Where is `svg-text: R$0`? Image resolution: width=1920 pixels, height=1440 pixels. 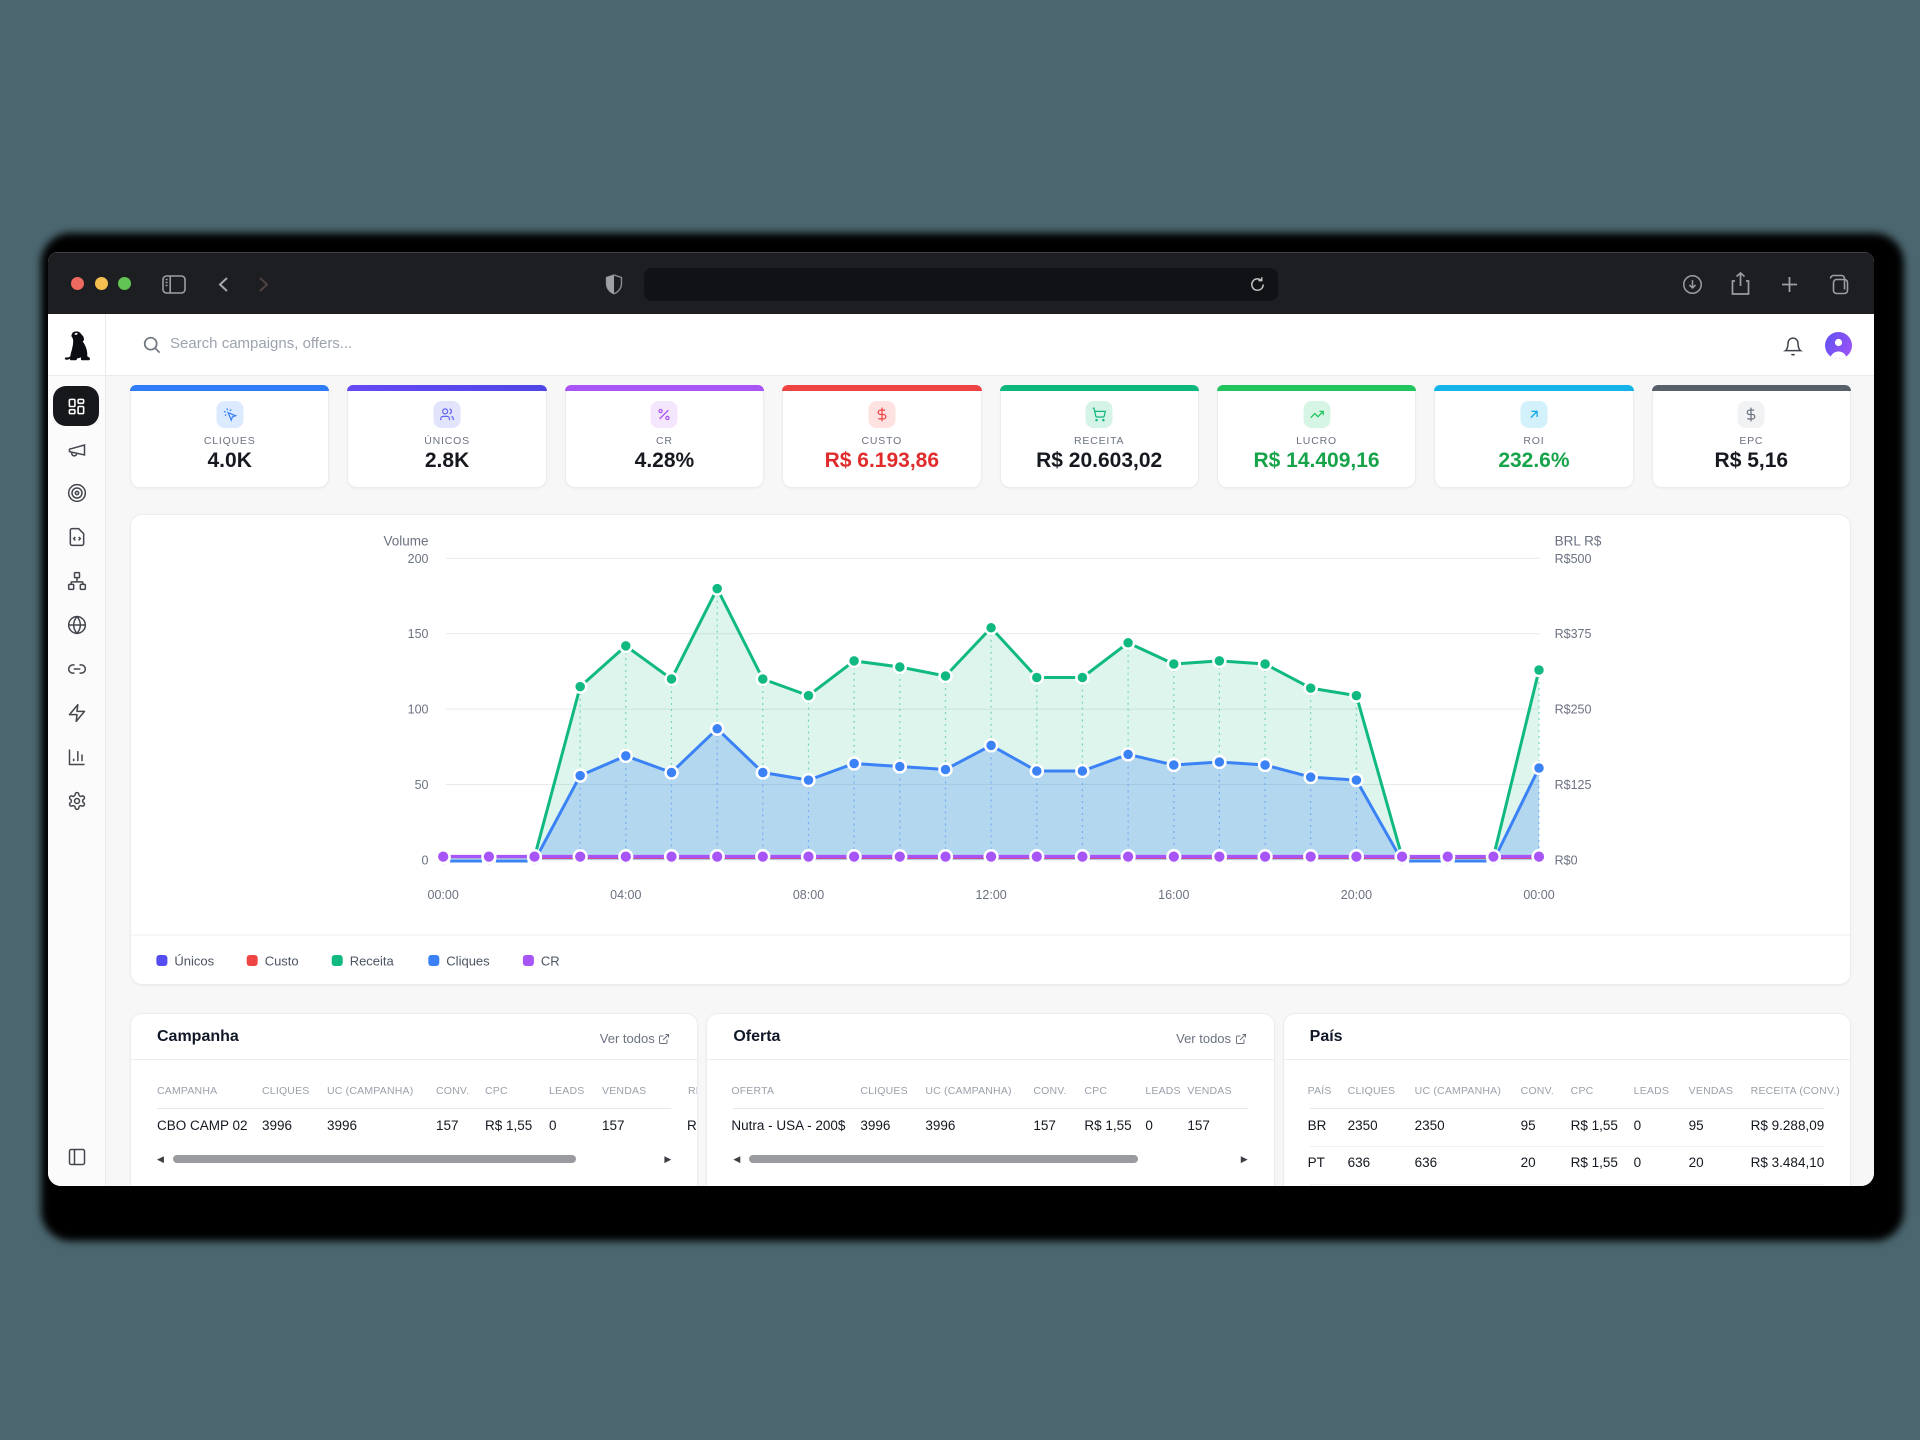 svg-text: R$0 is located at coordinates (1566, 860).